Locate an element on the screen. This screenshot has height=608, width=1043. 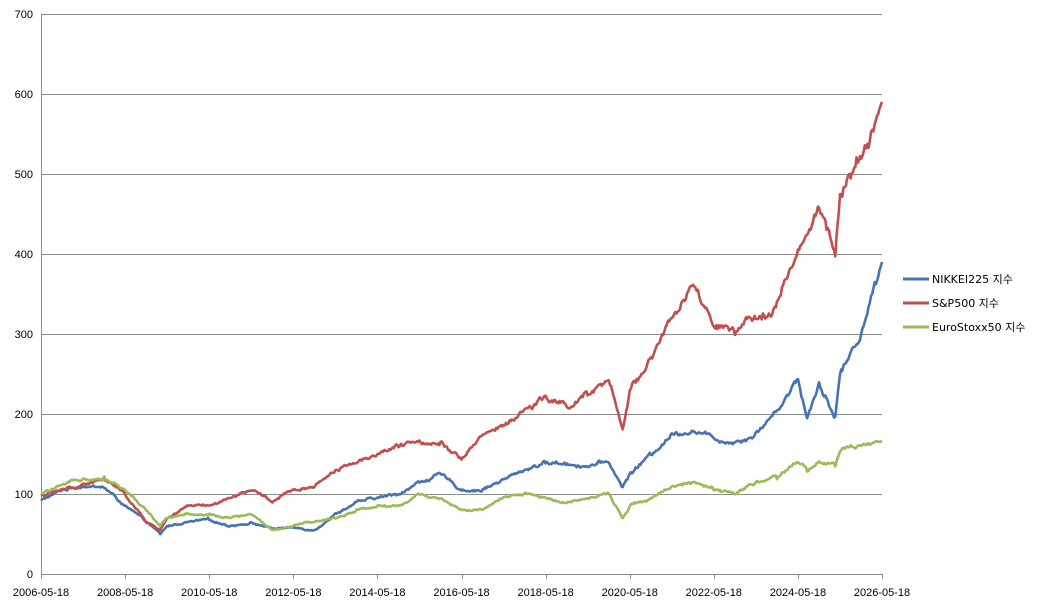
x-tick-label: 2016-05-18 is located at coordinates (461, 593).